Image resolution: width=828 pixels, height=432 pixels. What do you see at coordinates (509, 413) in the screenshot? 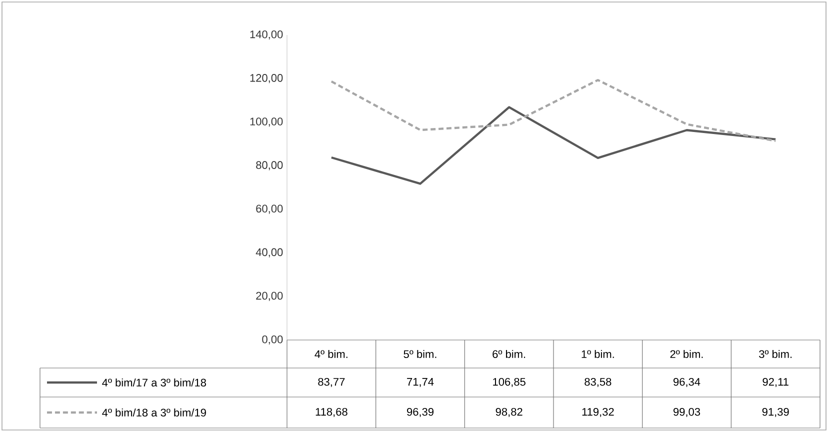
I see `data-label: 98,82` at bounding box center [509, 413].